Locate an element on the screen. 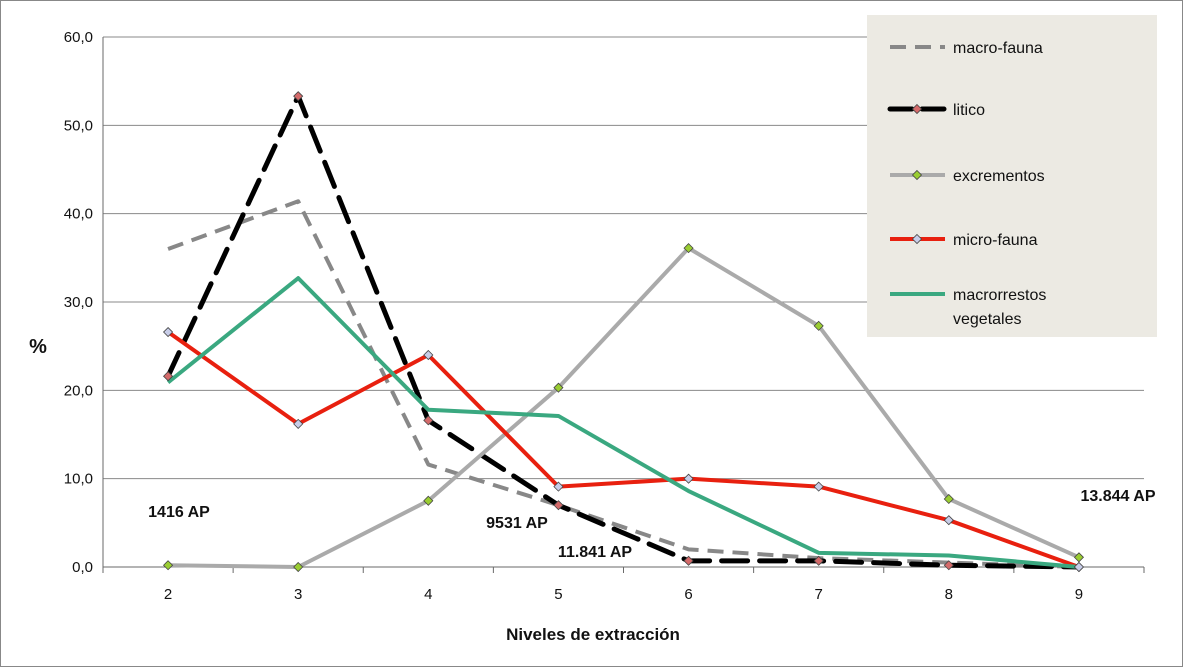 This screenshot has height=667, width=1183. date-annotation: 11.841 AP is located at coordinates (595, 552).